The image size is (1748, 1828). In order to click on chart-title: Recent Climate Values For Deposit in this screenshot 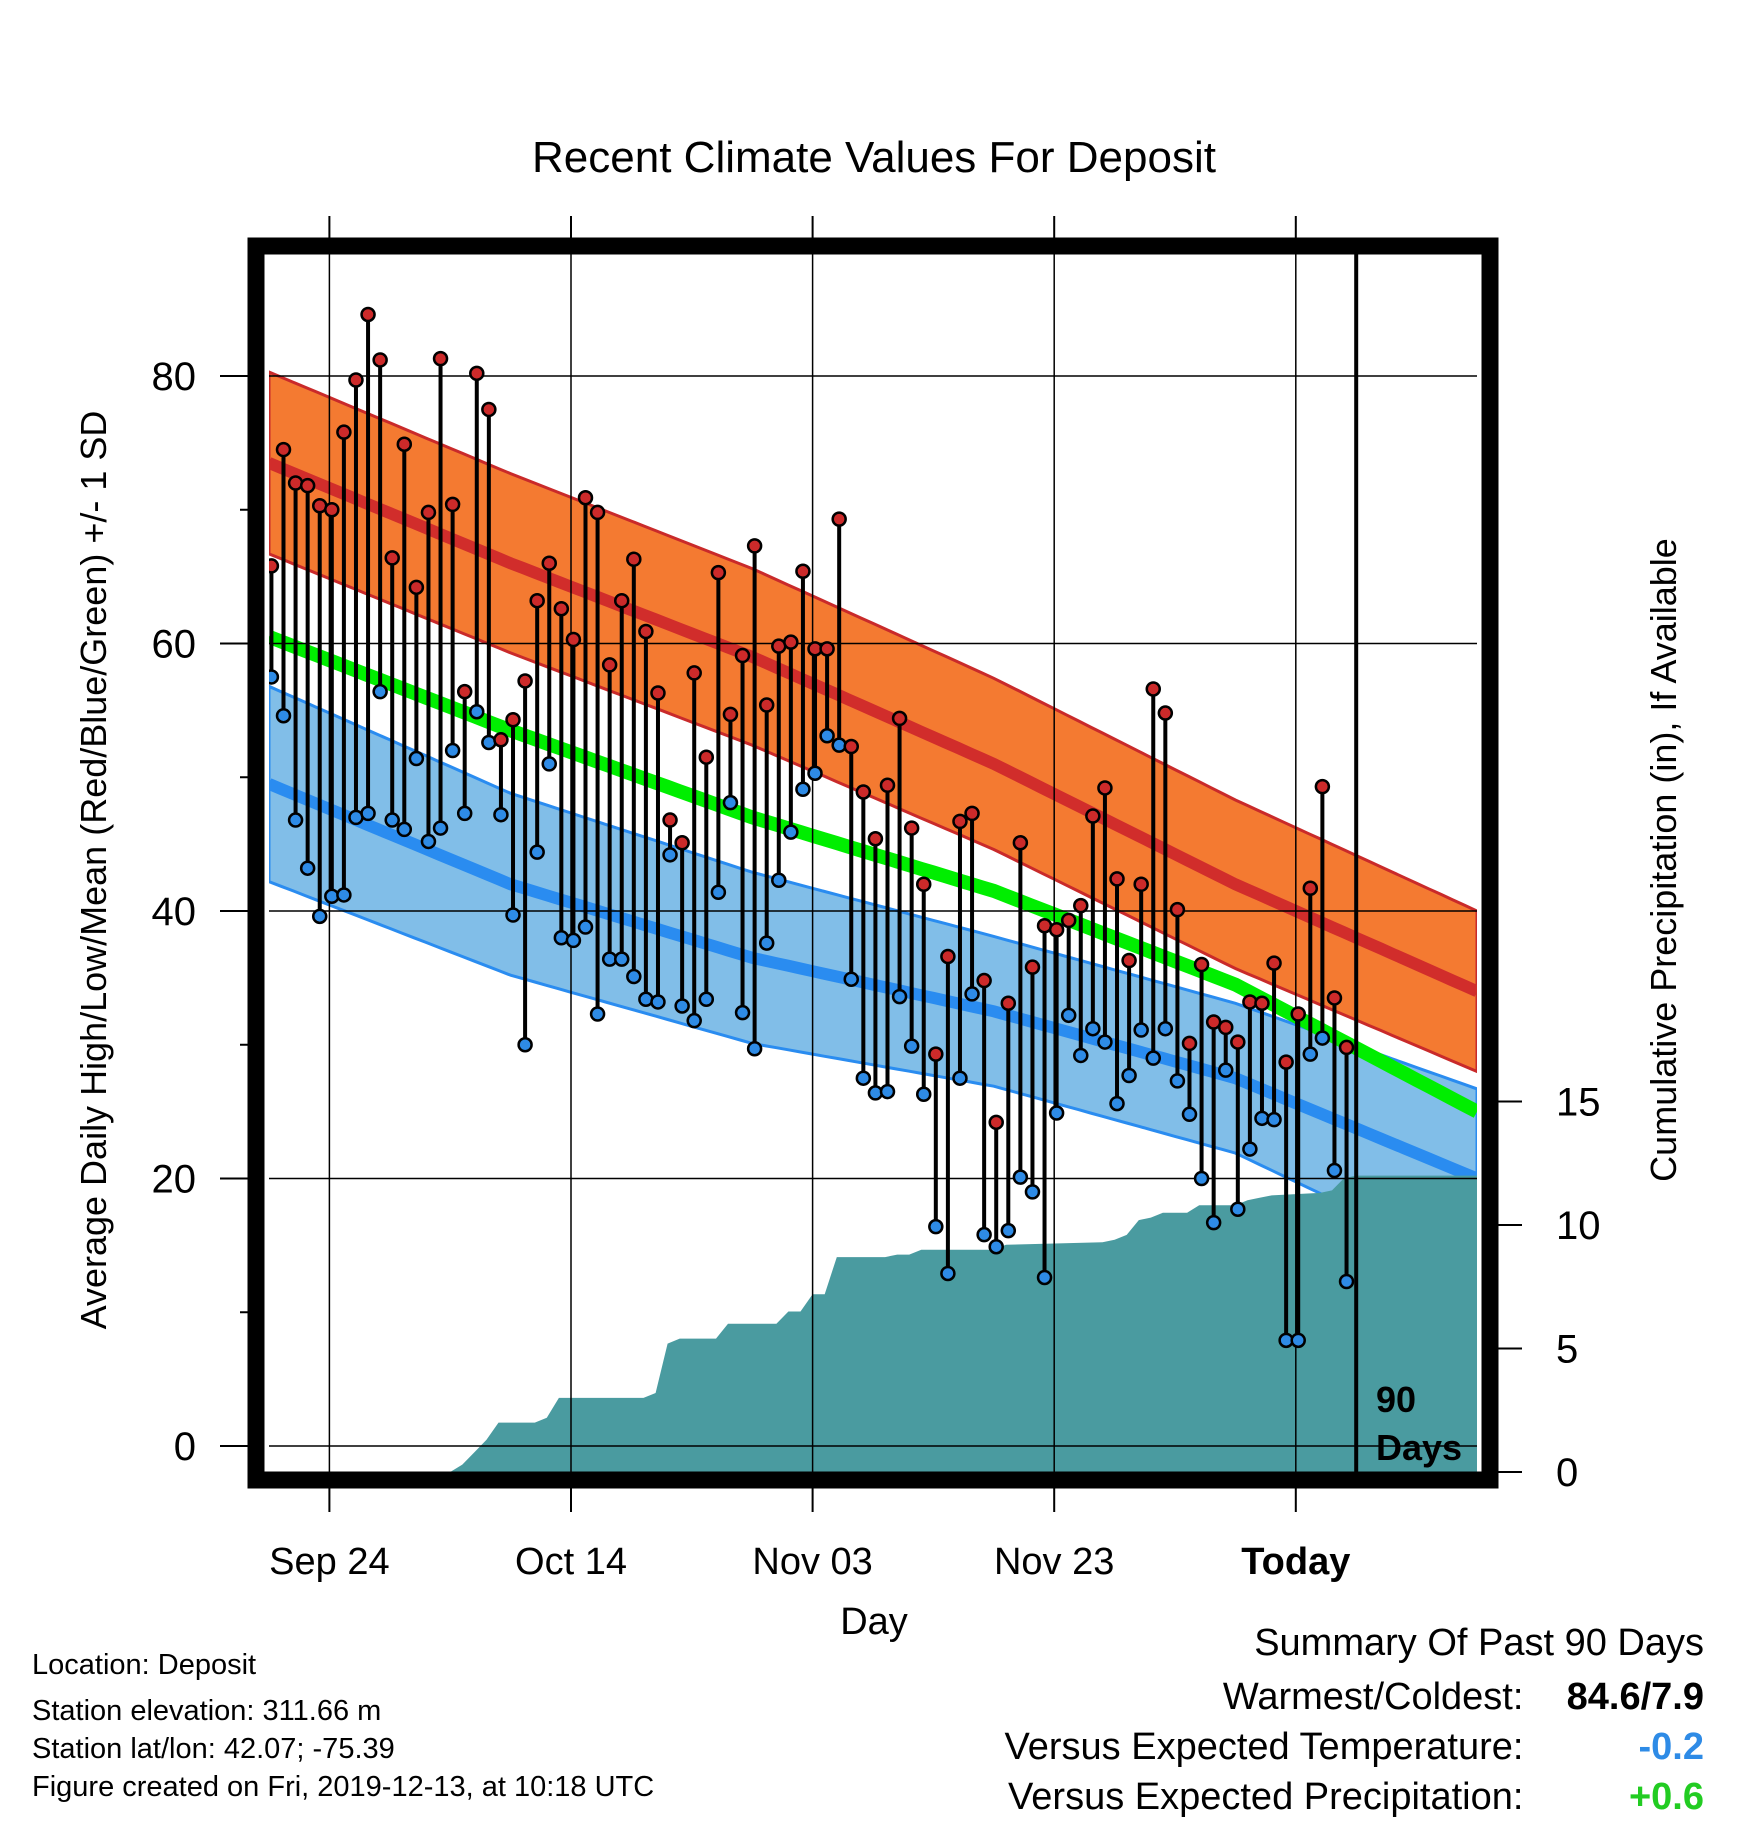, I will do `click(874, 157)`.